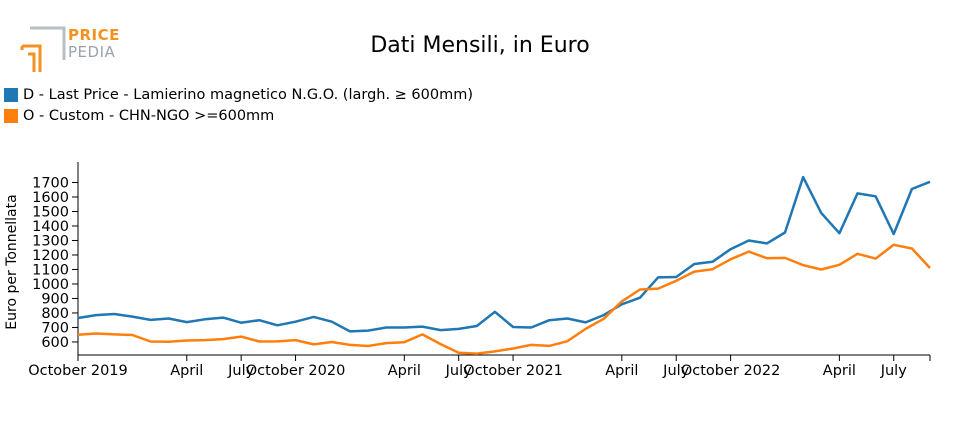 The width and height of the screenshot is (960, 430). What do you see at coordinates (513, 371) in the screenshot?
I see `x-tick-label: October 2021` at bounding box center [513, 371].